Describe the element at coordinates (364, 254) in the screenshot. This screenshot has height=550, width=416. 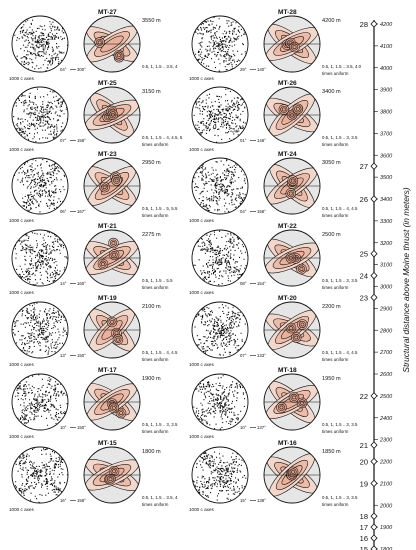
I see `sample-marker-label: 25` at that location.